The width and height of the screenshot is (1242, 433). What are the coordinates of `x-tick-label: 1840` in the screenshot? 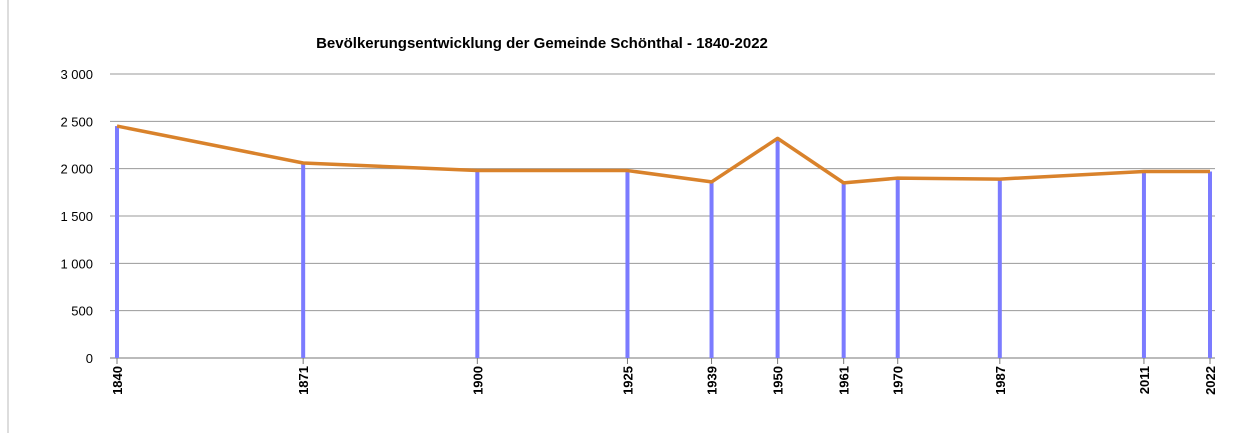 It's located at (117, 380).